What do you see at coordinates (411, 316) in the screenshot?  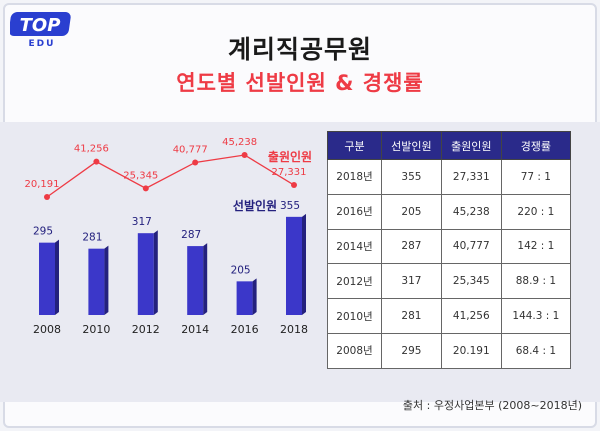 I see `cell-selected: 281` at bounding box center [411, 316].